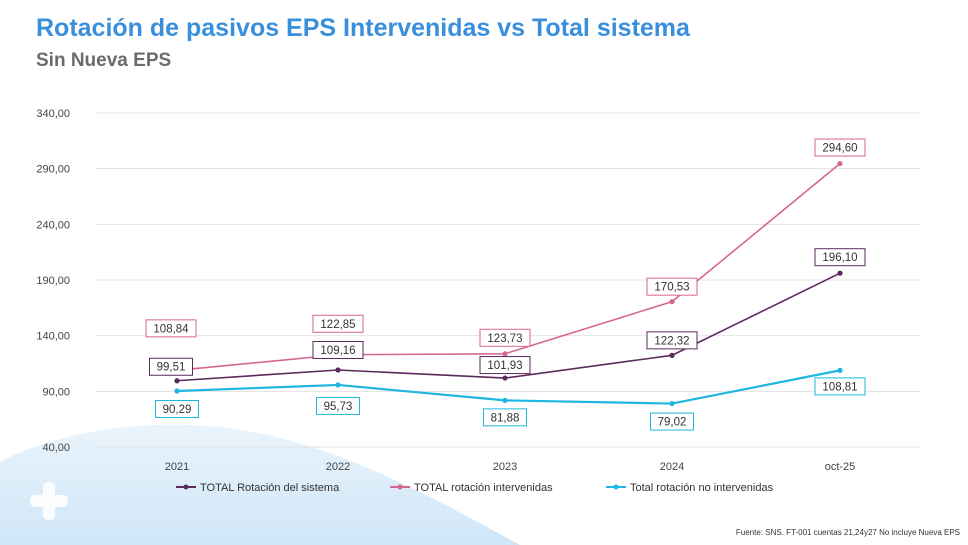 This screenshot has height=545, width=968. I want to click on y-tick-label: 290,00, so click(53, 170).